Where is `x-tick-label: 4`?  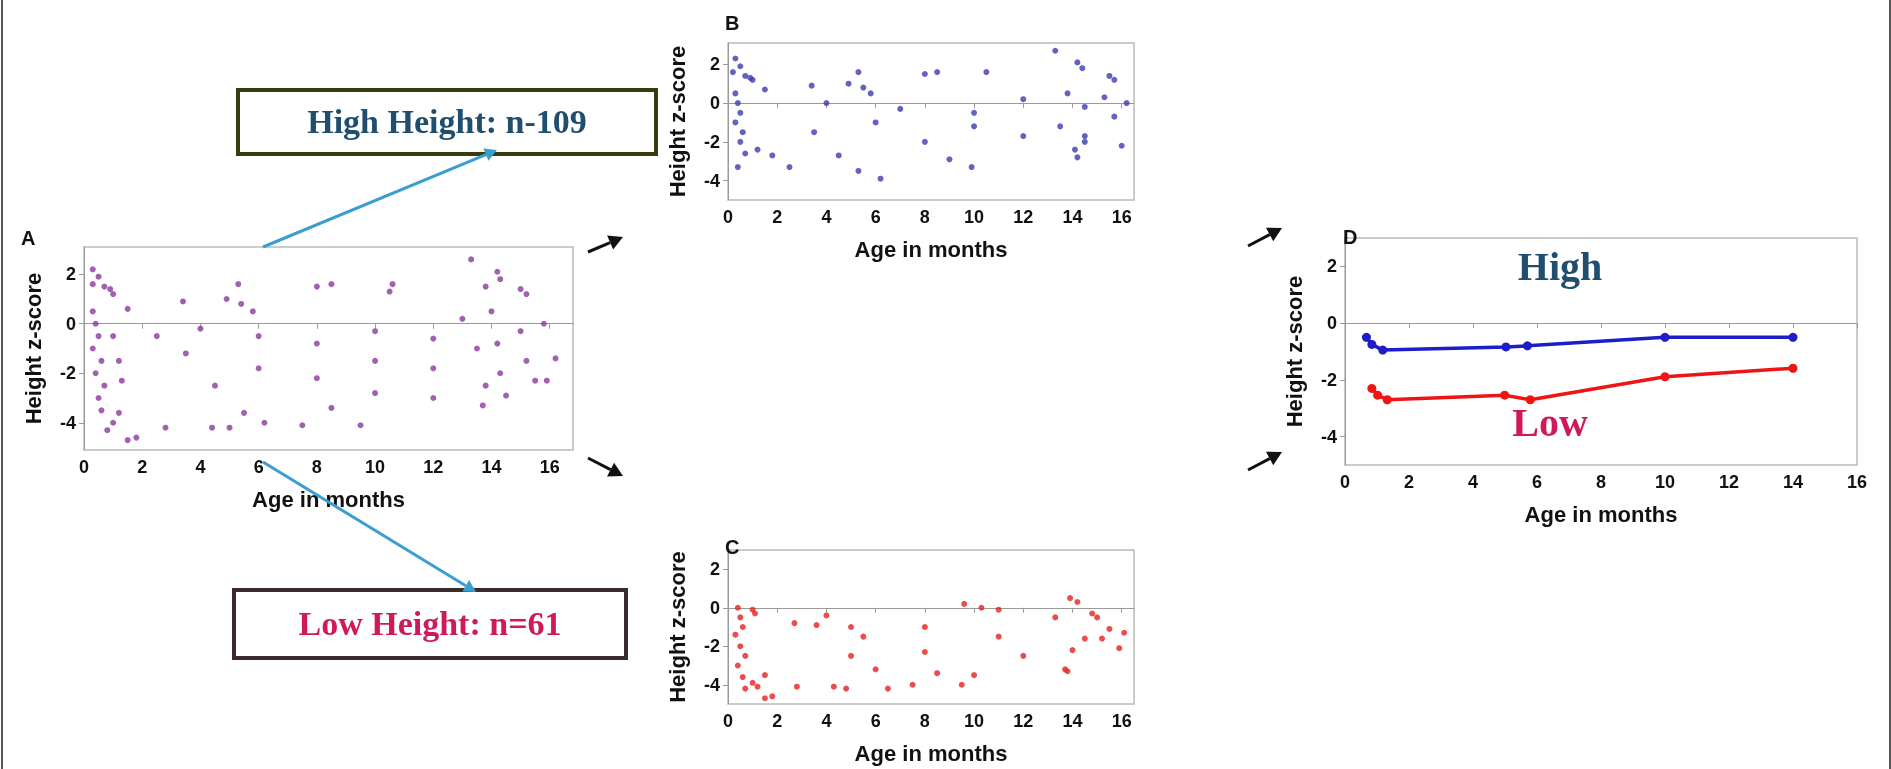 x-tick-label: 4 is located at coordinates (200, 467).